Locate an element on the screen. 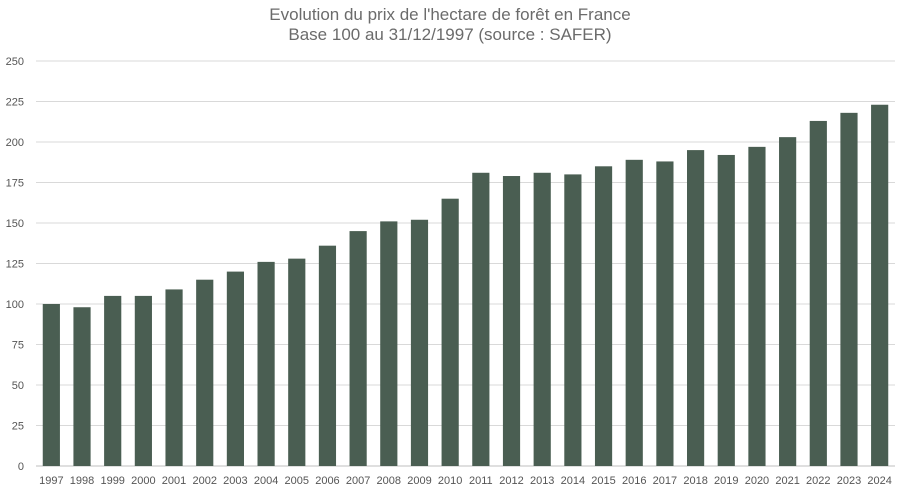  x-tick-label: 2015 is located at coordinates (603, 481).